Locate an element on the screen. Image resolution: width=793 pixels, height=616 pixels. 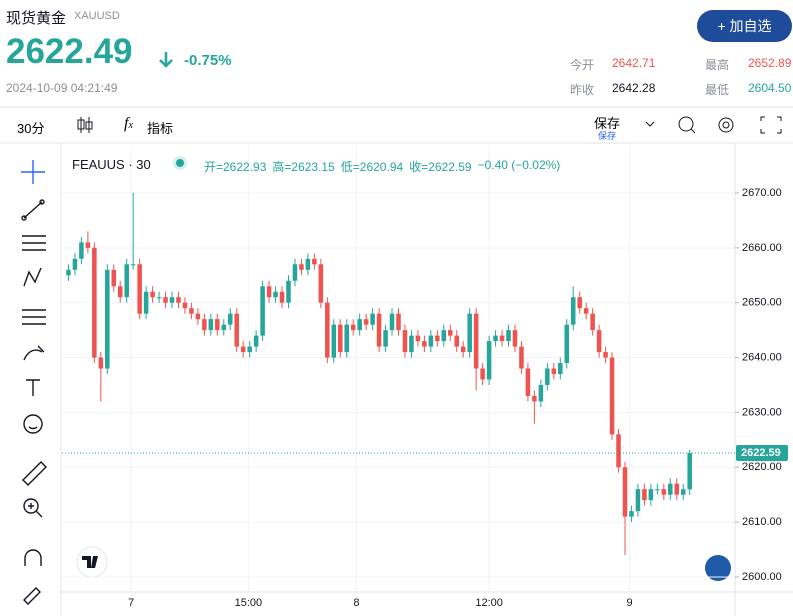
candle-icon is located at coordinates (85, 125).